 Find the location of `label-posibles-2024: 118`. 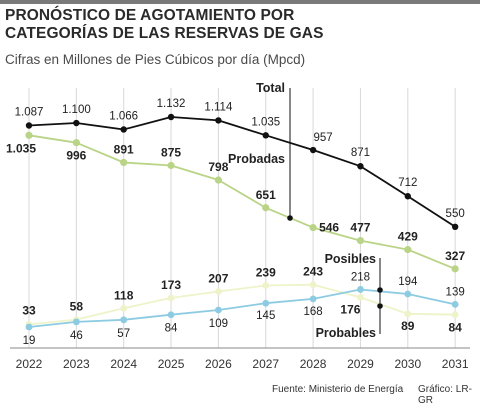

label-posibles-2024: 118 is located at coordinates (124, 295).